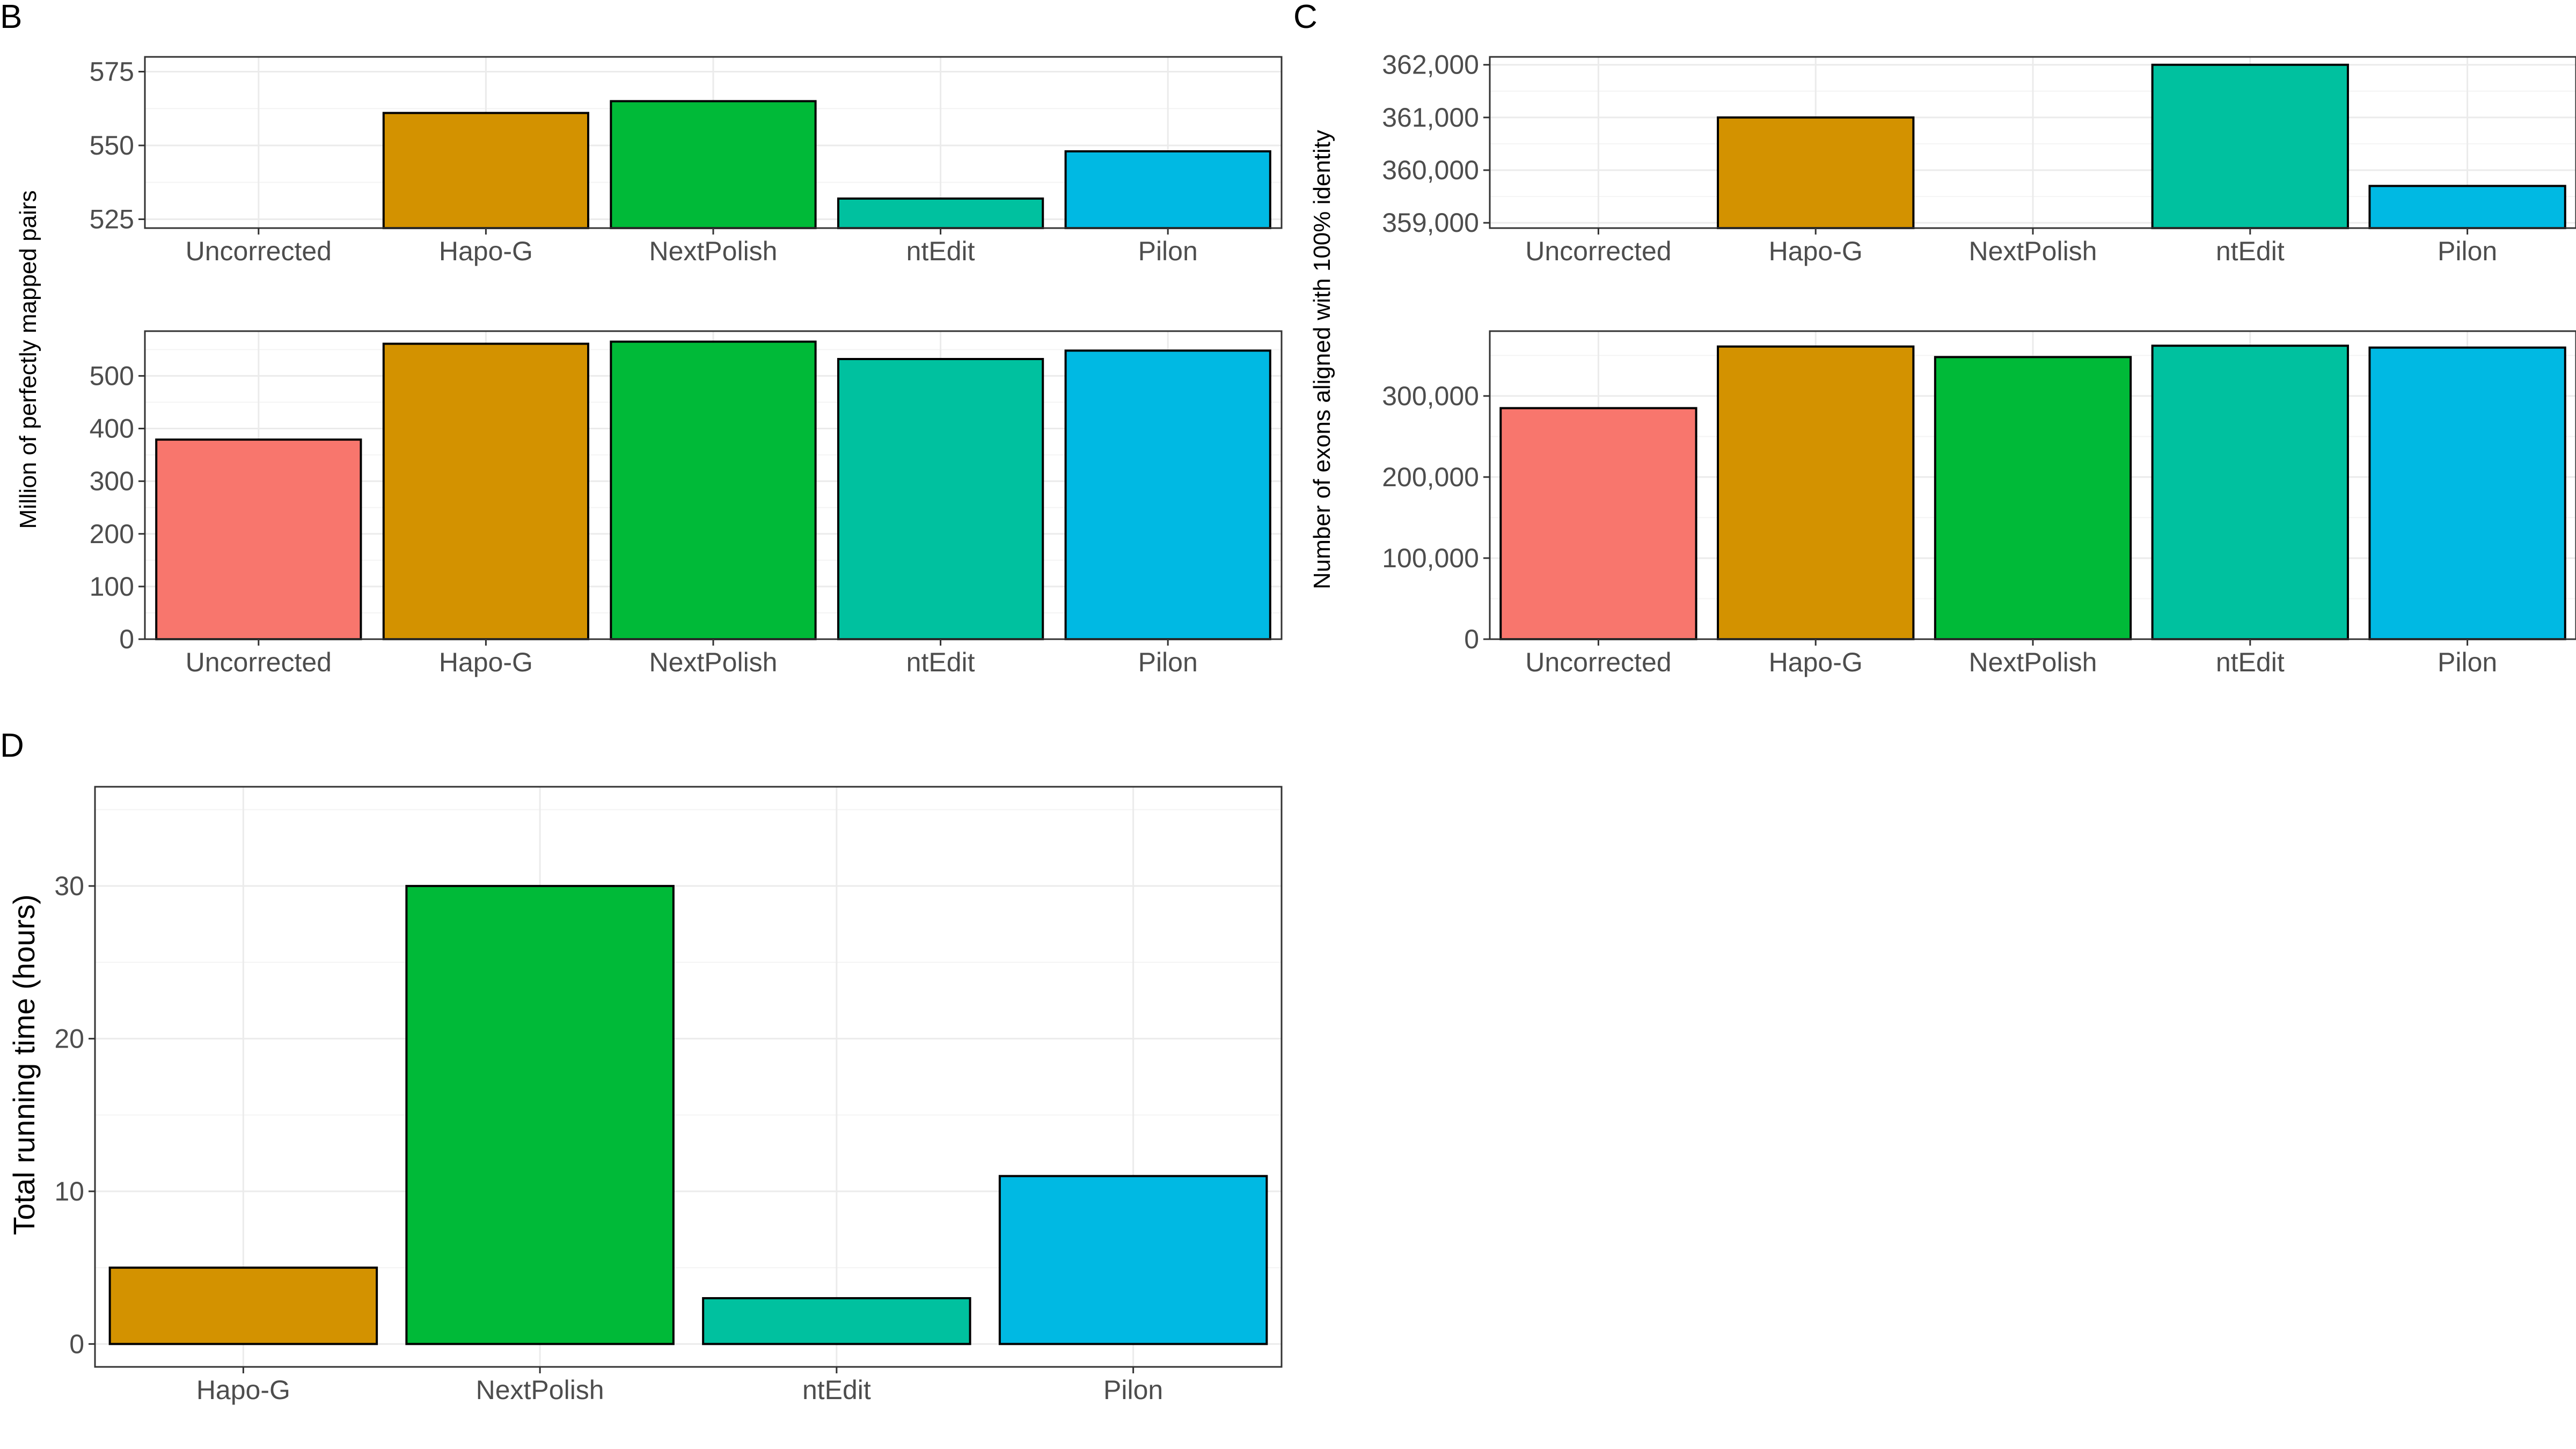  What do you see at coordinates (112, 145) in the screenshot?
I see `panel-b-zoomed-y-tick-label: 550` at bounding box center [112, 145].